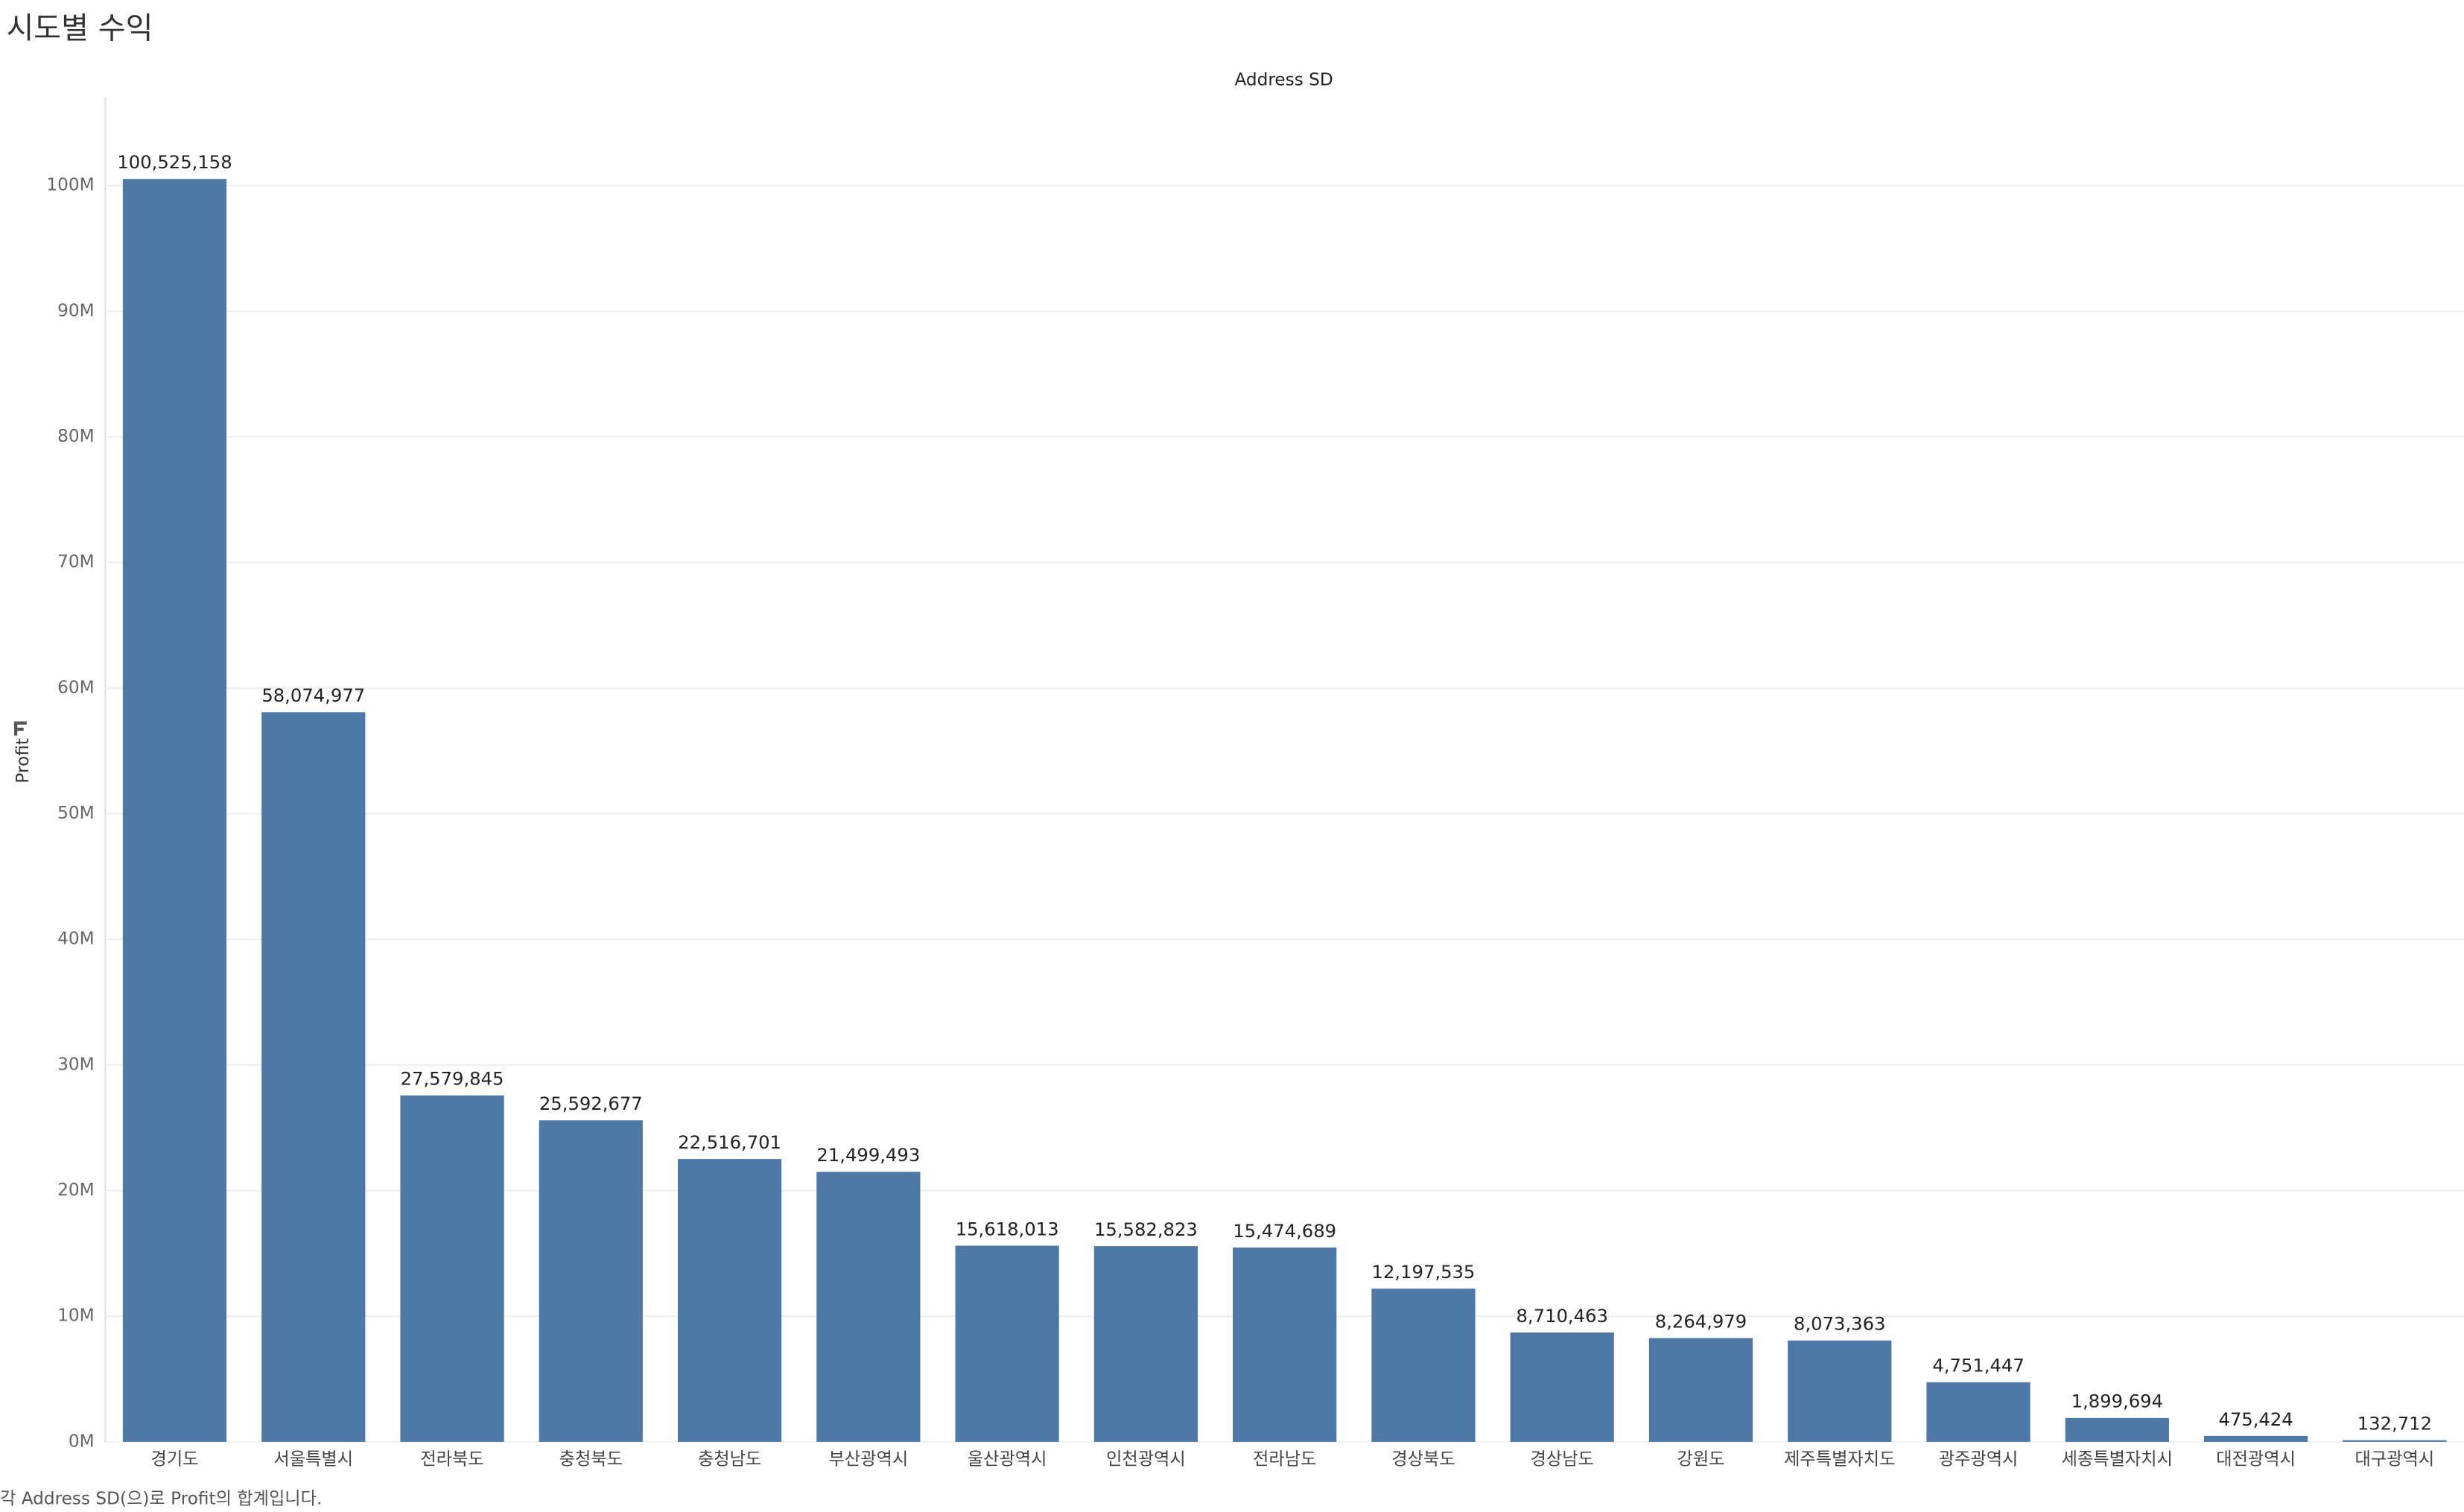  I want to click on y-axis-title: Profit, so click(23, 760).